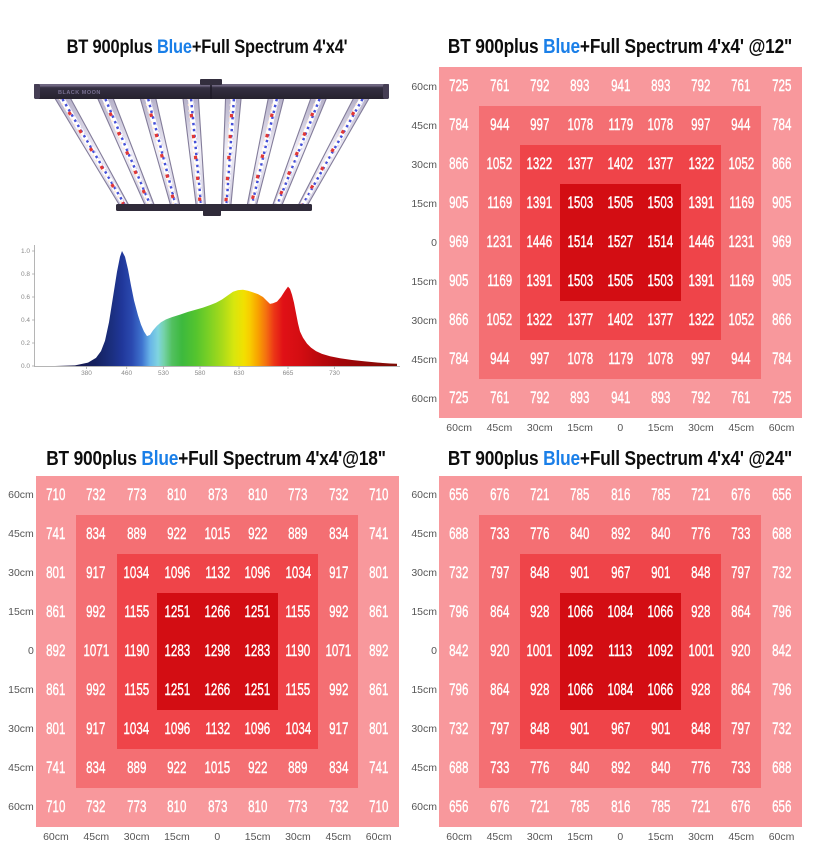 The image size is (815, 847). I want to click on svg-text: 460, so click(126, 373).